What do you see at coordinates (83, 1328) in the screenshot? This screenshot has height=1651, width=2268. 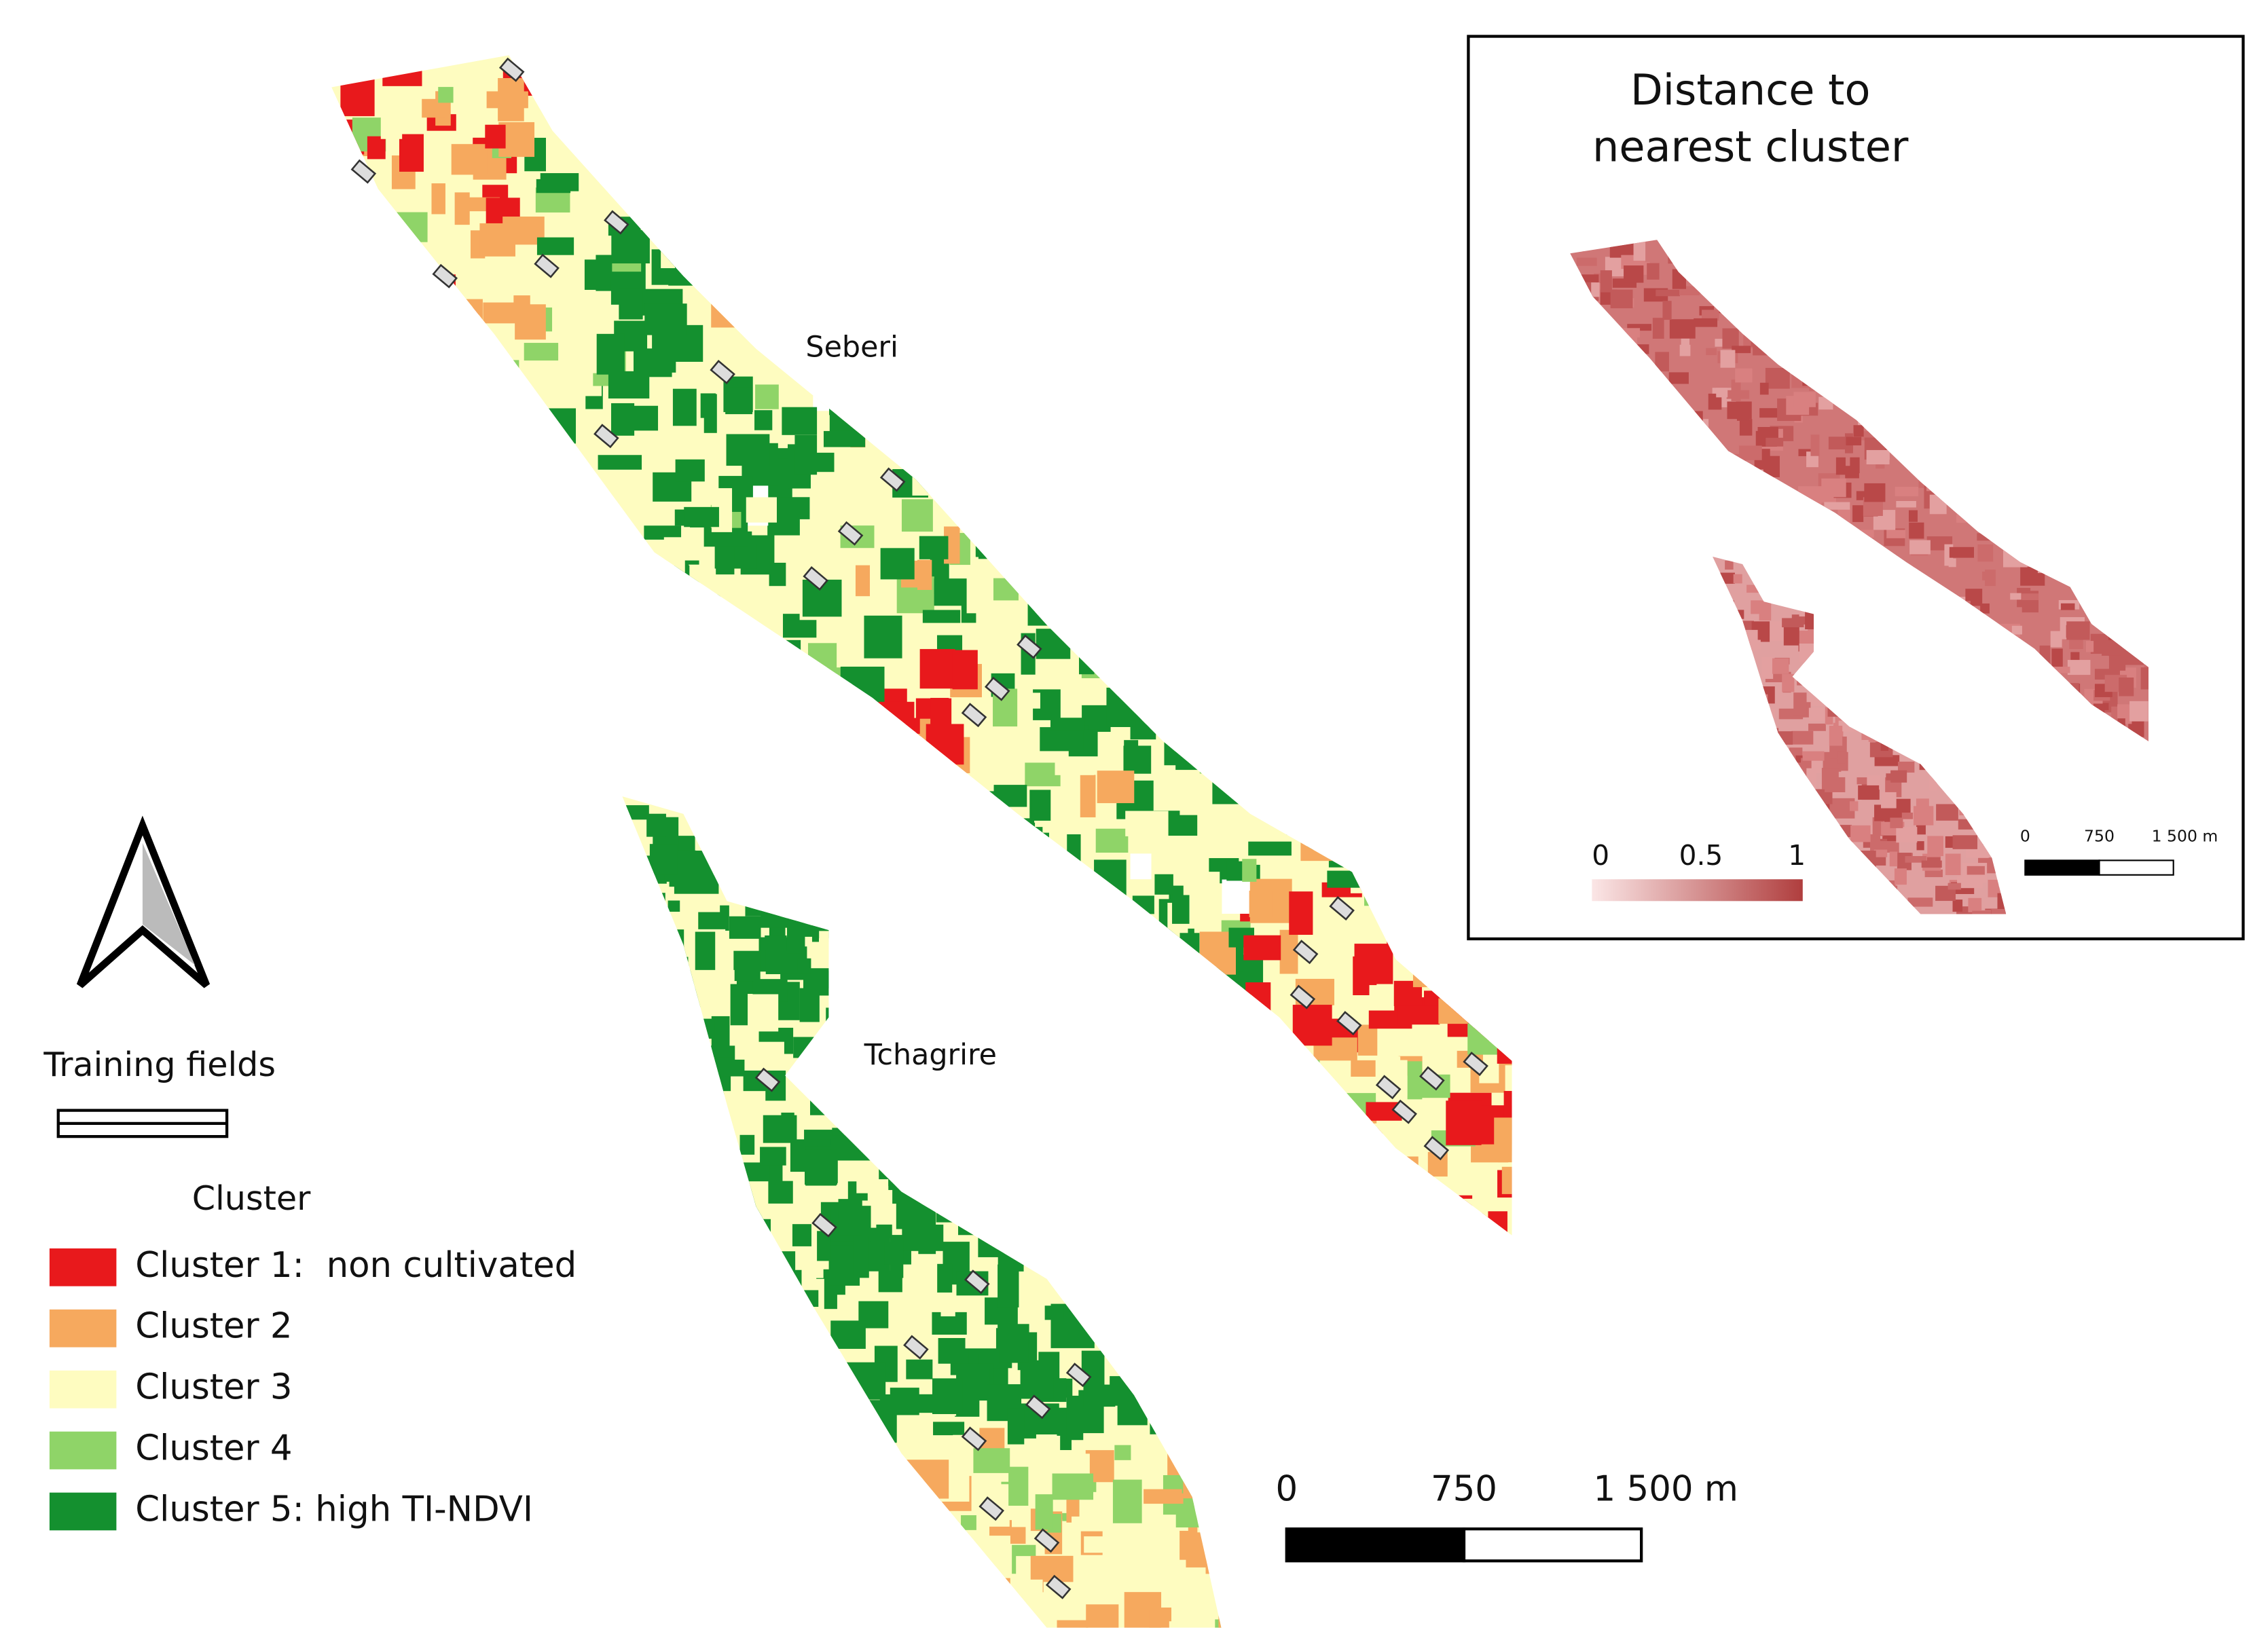 I see `legend-swatch` at bounding box center [83, 1328].